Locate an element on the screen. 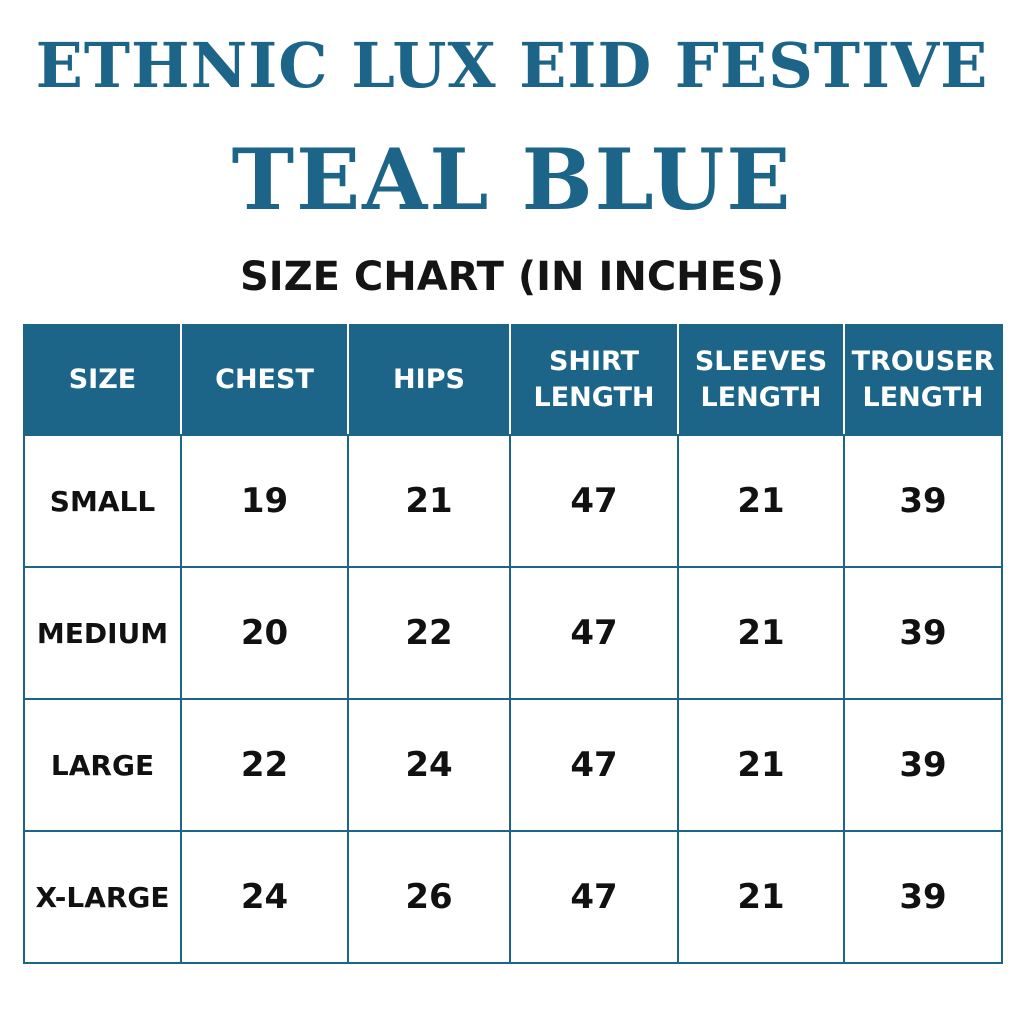  chest-cell: 22 is located at coordinates (264, 765).